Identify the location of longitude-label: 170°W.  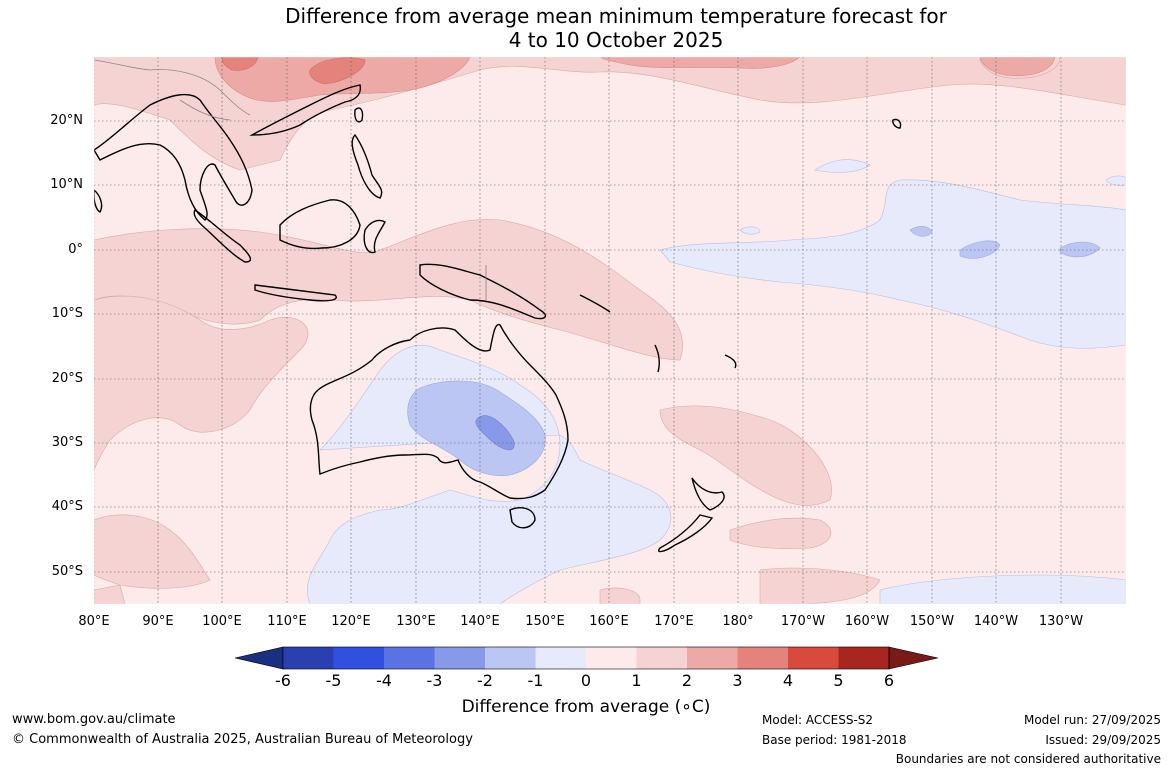
(803, 621).